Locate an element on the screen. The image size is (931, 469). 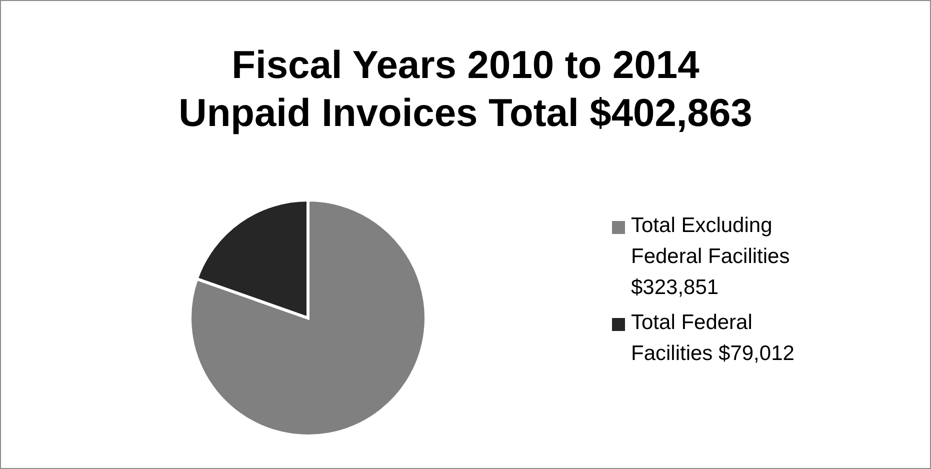
pie-slice is located at coordinates (308, 318).